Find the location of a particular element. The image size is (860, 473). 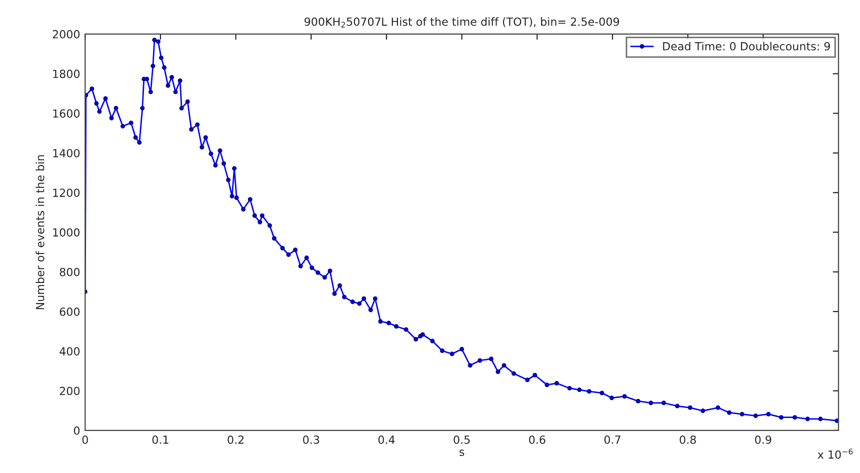

x-tick-label: 0.1 is located at coordinates (160, 439).